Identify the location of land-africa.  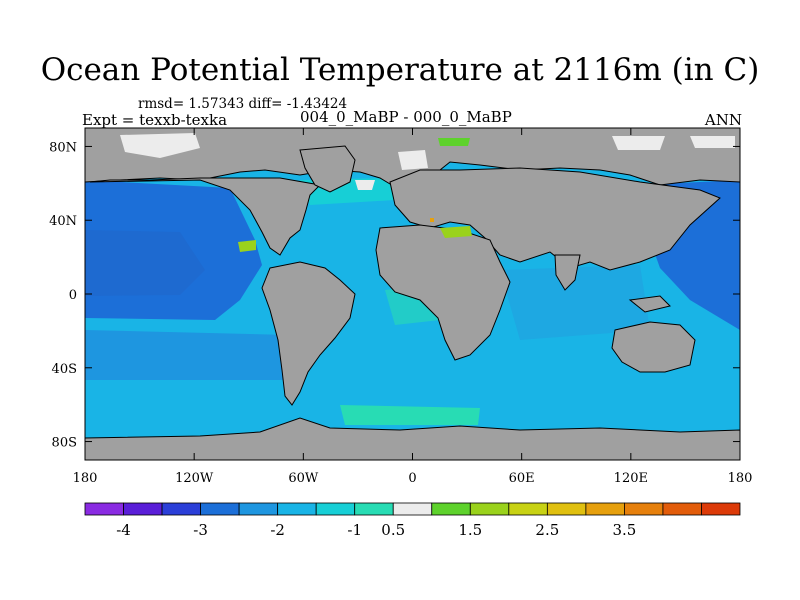
(443, 292).